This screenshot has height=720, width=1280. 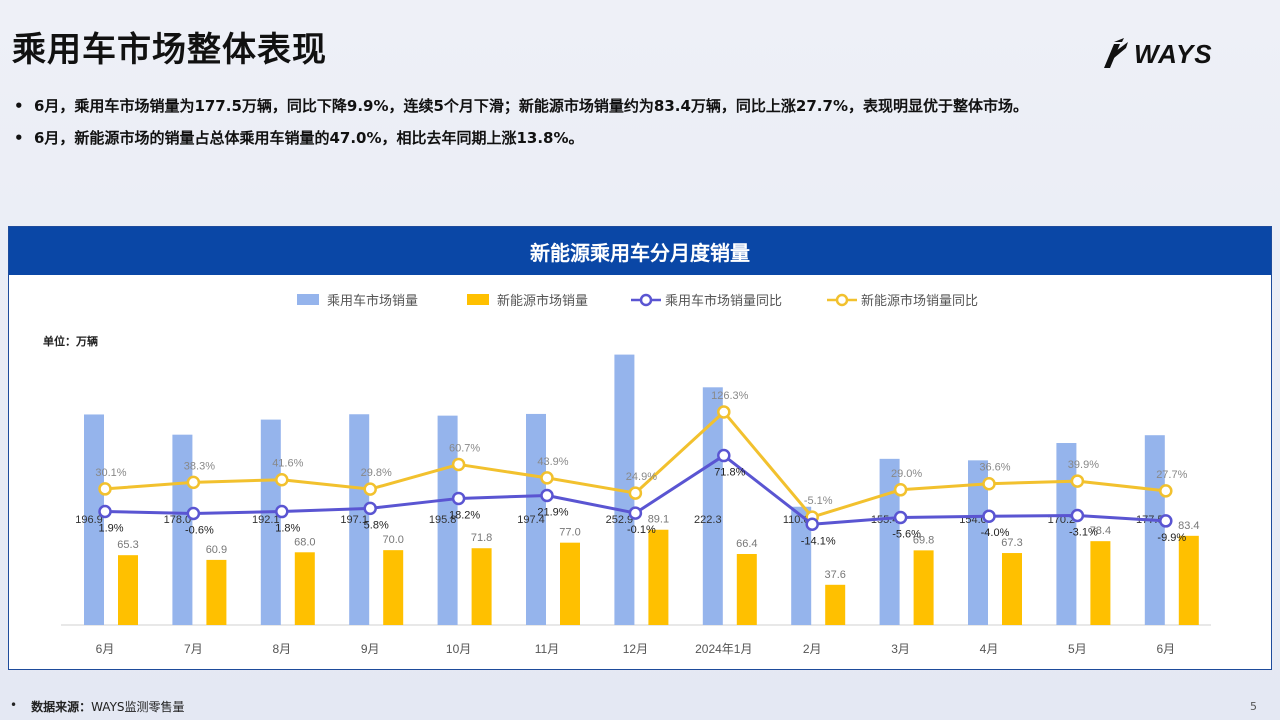 I want to click on x-tick-label: 12月, so click(x=635, y=649).